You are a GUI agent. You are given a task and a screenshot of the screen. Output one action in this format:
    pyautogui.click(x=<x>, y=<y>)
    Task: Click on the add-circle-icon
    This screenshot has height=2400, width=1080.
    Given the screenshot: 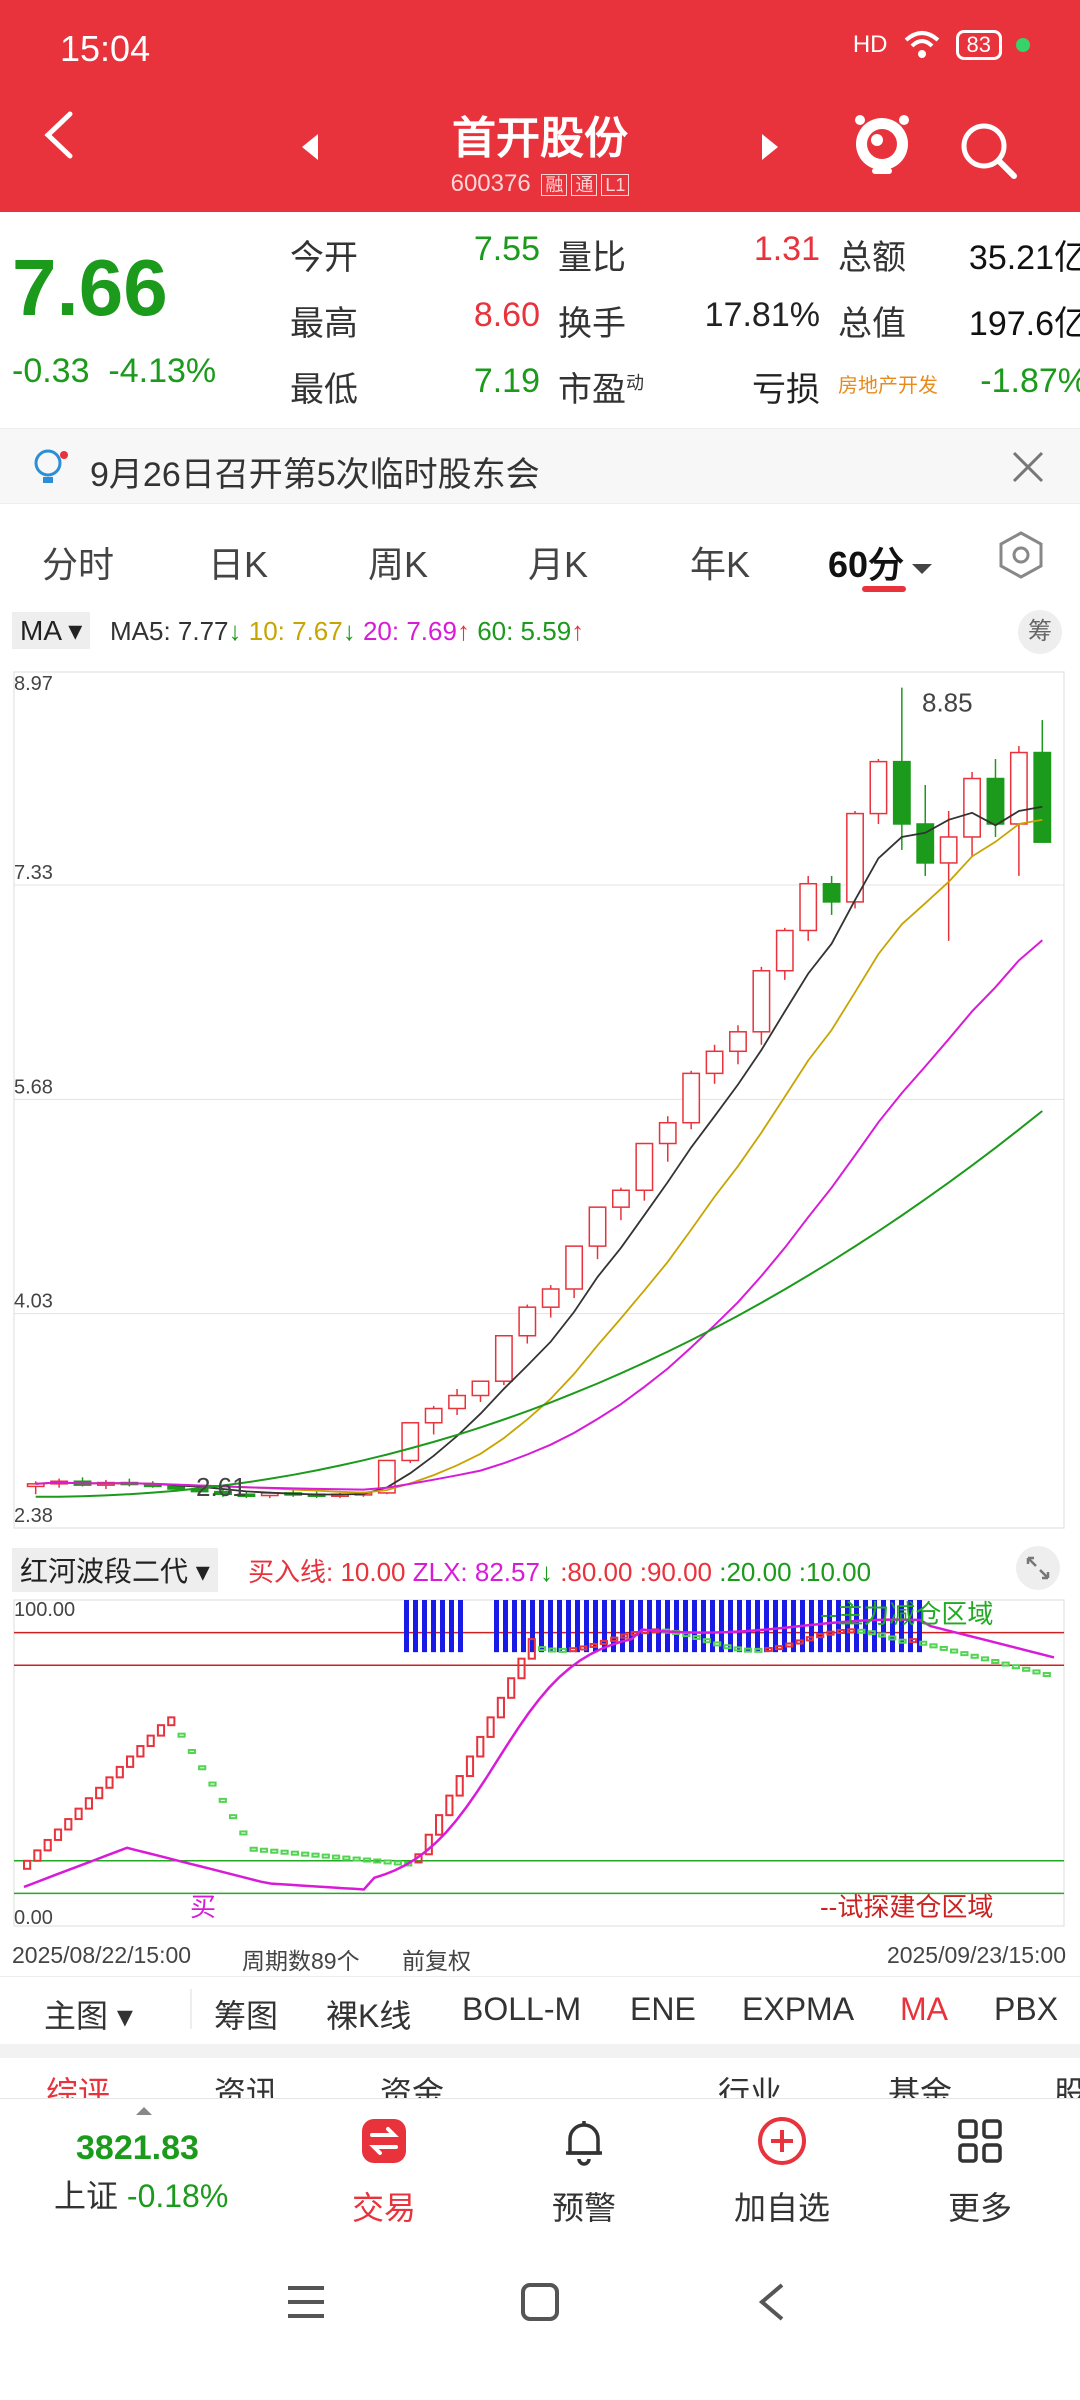 What is the action you would take?
    pyautogui.click(x=782, y=2141)
    